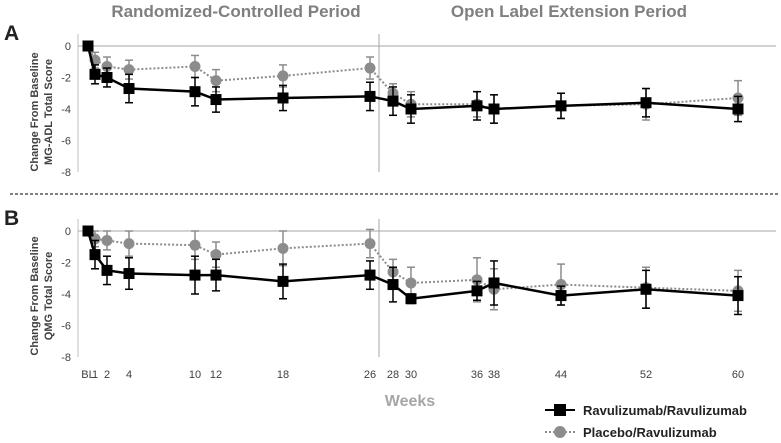  Describe the element at coordinates (665, 410) in the screenshot. I see `legend-label-ravulizumab: Ravulizumab/Ravulizumab` at that location.